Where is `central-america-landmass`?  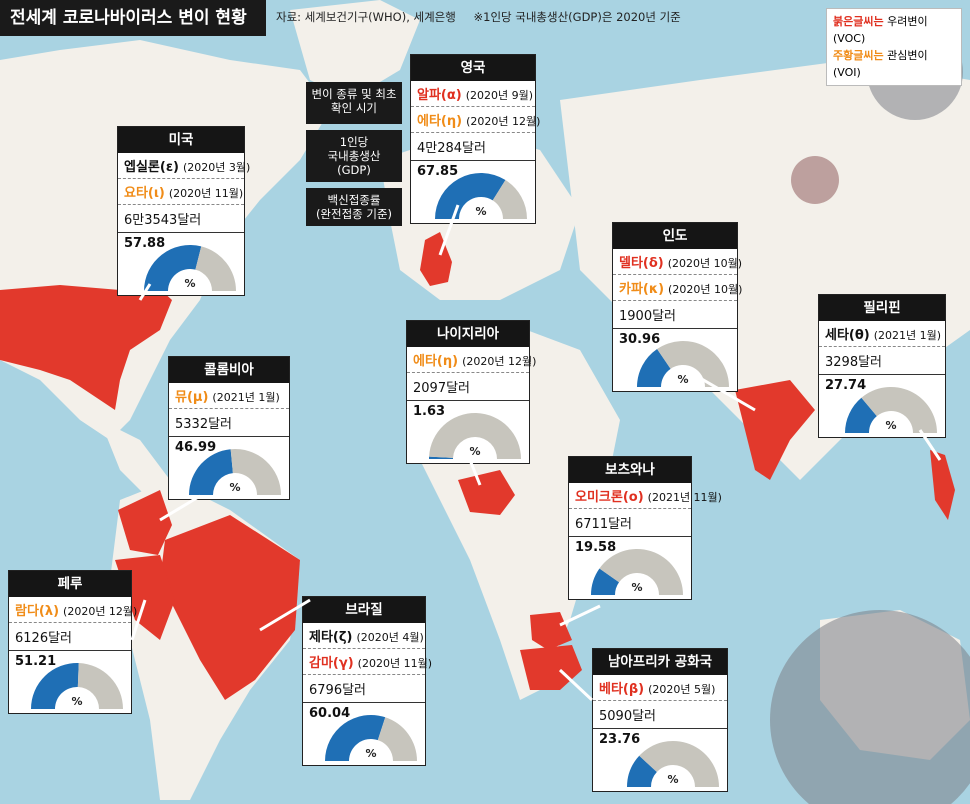 central-america-landmass is located at coordinates (135, 460).